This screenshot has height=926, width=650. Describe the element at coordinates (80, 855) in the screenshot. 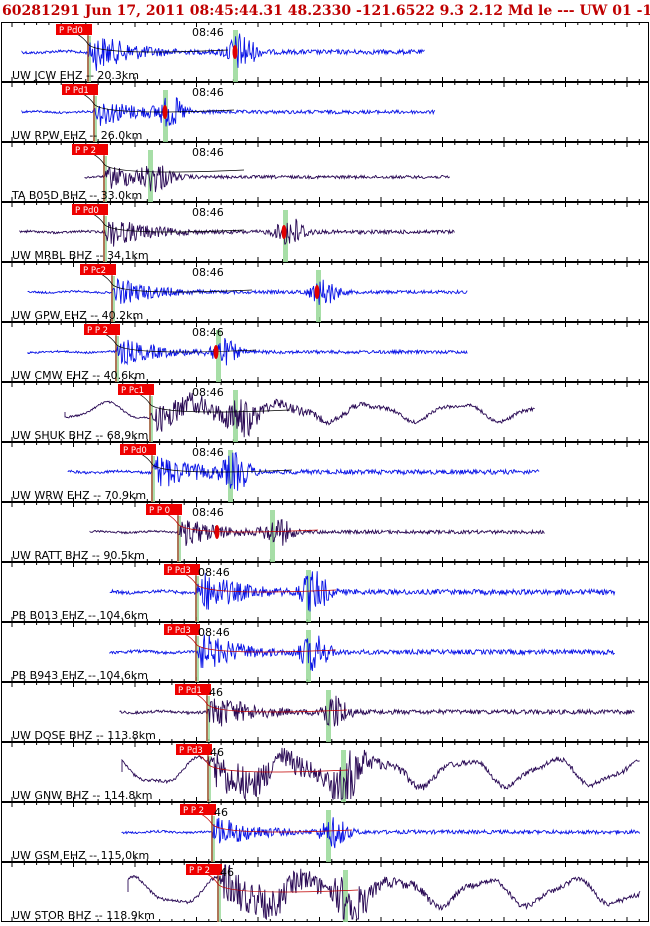

I see `station-label: UW GSM EHZ -- 115.0km` at that location.